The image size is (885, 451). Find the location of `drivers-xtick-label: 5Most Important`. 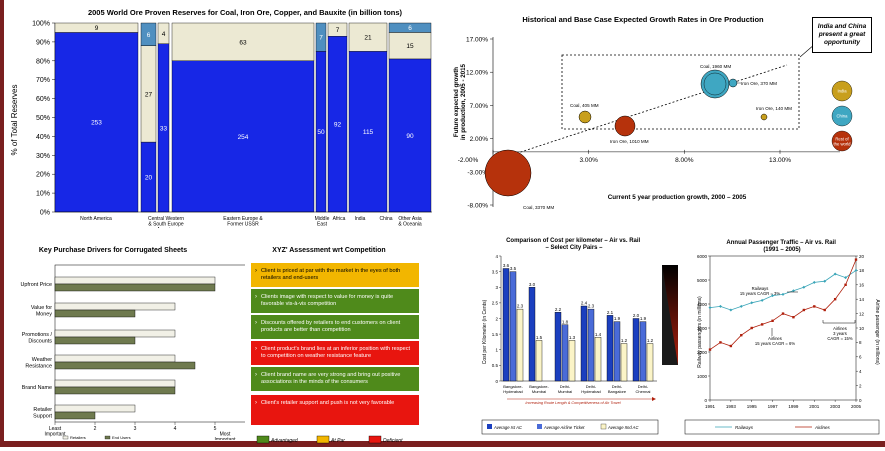

drivers-xtick-label: 5Most Important is located at coordinates (225, 433).